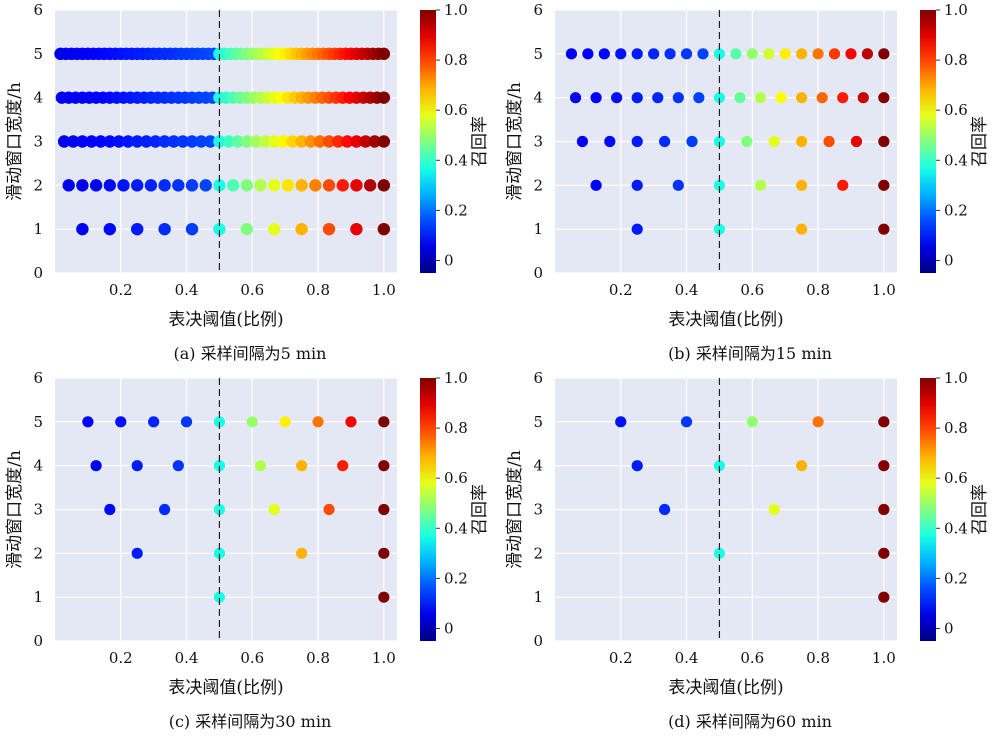  I want to click on y-axis-label: 滑动窗口宽度/h, so click(515, 141).